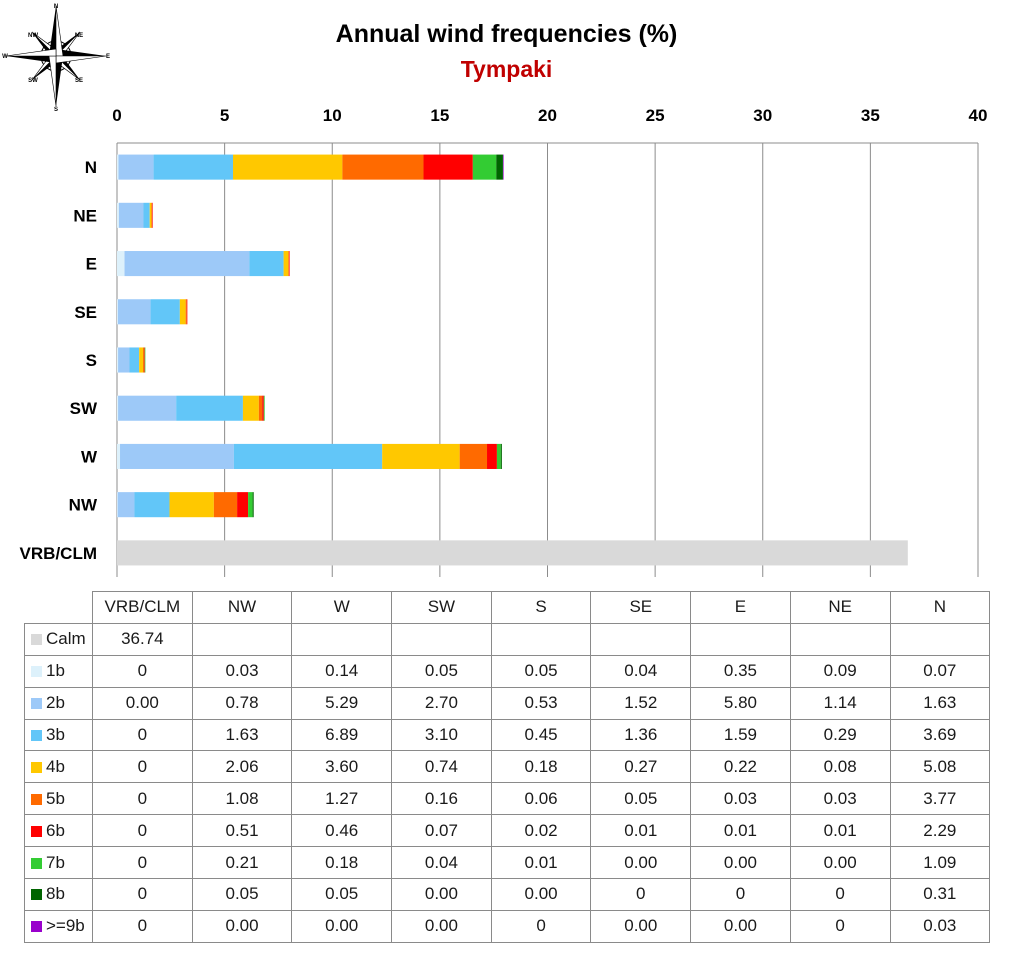 This screenshot has height=967, width=1013. What do you see at coordinates (118, 408) in the screenshot?
I see `bar-segment-1b-sw` at bounding box center [118, 408].